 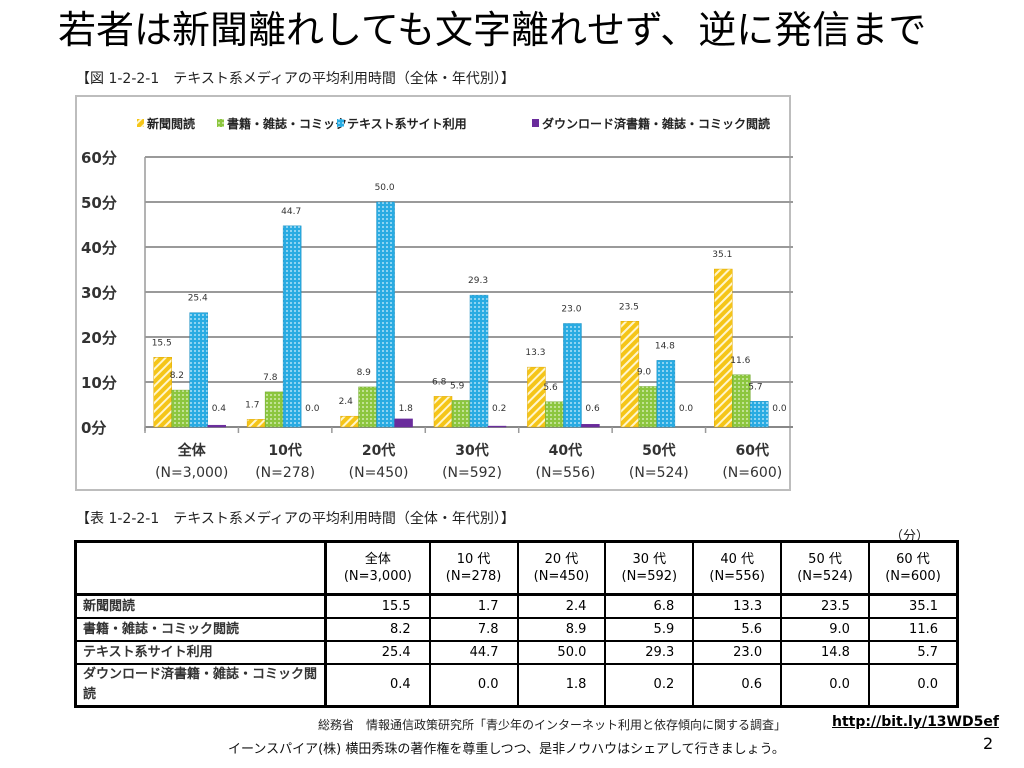 I want to click on table-cell: 5.6, so click(x=737, y=629).